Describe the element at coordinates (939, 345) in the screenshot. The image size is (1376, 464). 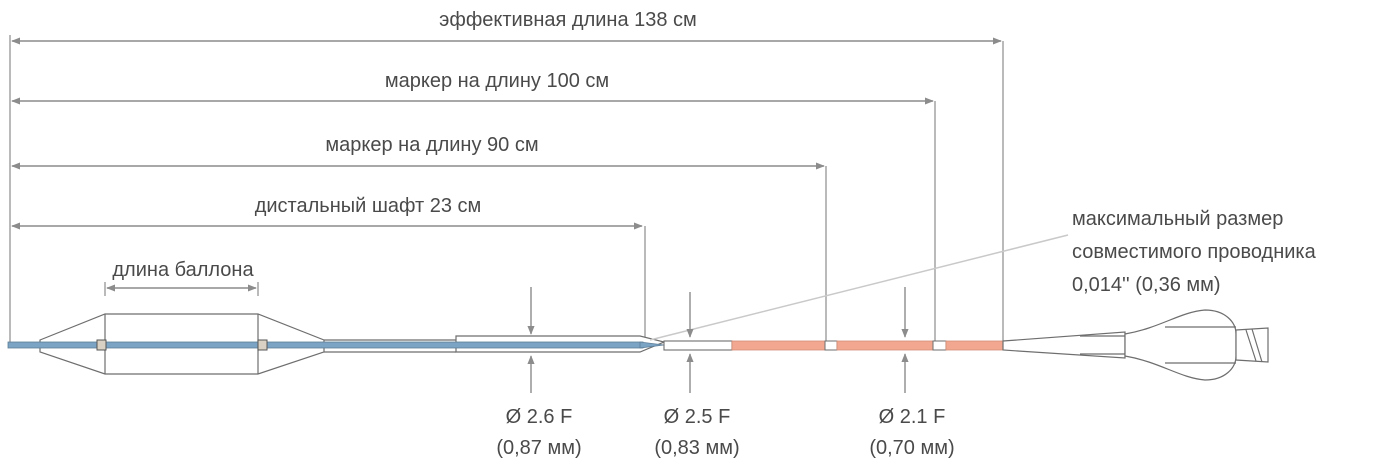
I see `marker-100-band` at that location.